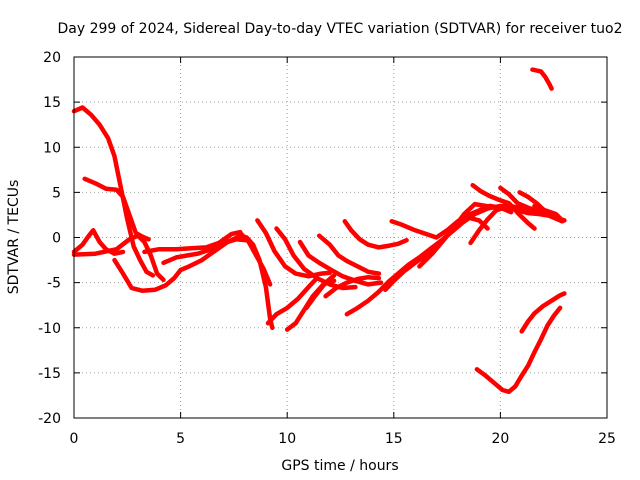 The width and height of the screenshot is (640, 480). I want to click on y-axis-label: SDTVAR / TECUs, so click(14, 237).